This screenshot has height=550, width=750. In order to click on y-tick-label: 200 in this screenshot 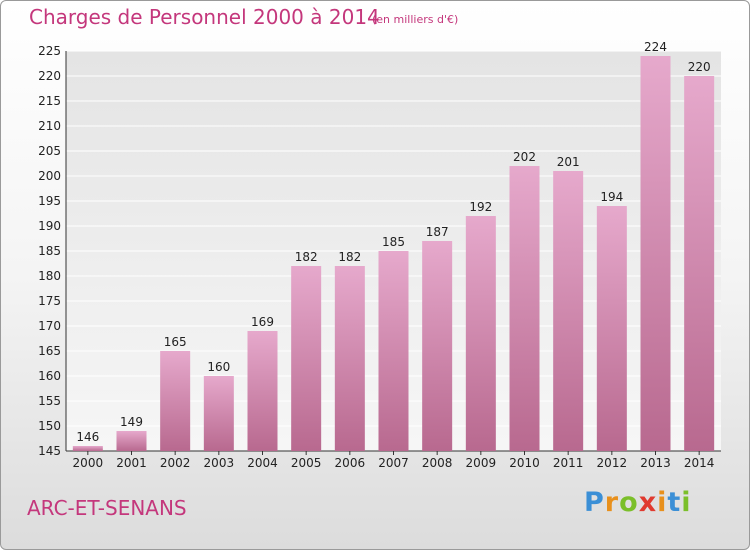, I will do `click(49, 176)`.